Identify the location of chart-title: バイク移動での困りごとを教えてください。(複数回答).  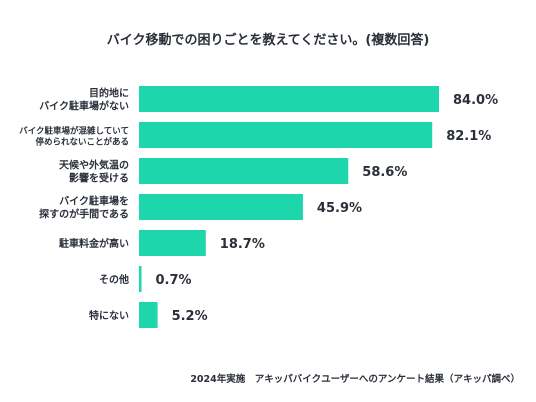
(268, 40).